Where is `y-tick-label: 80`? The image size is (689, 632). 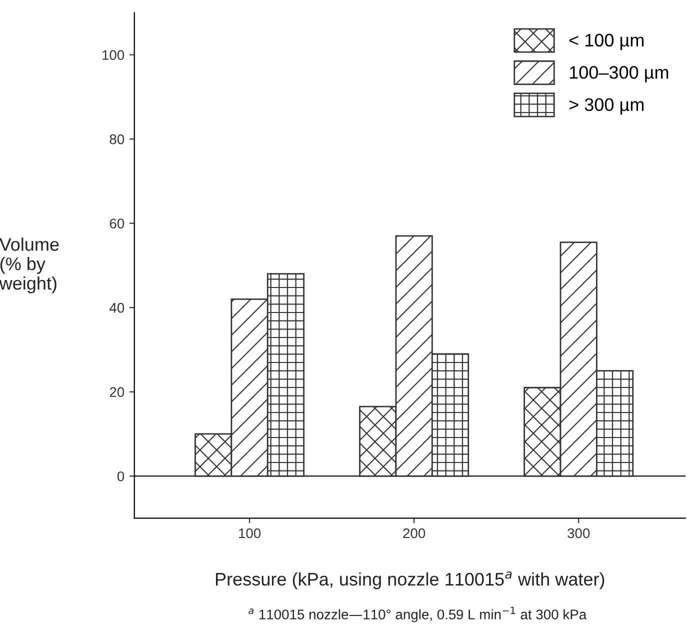 y-tick-label: 80 is located at coordinates (117, 139).